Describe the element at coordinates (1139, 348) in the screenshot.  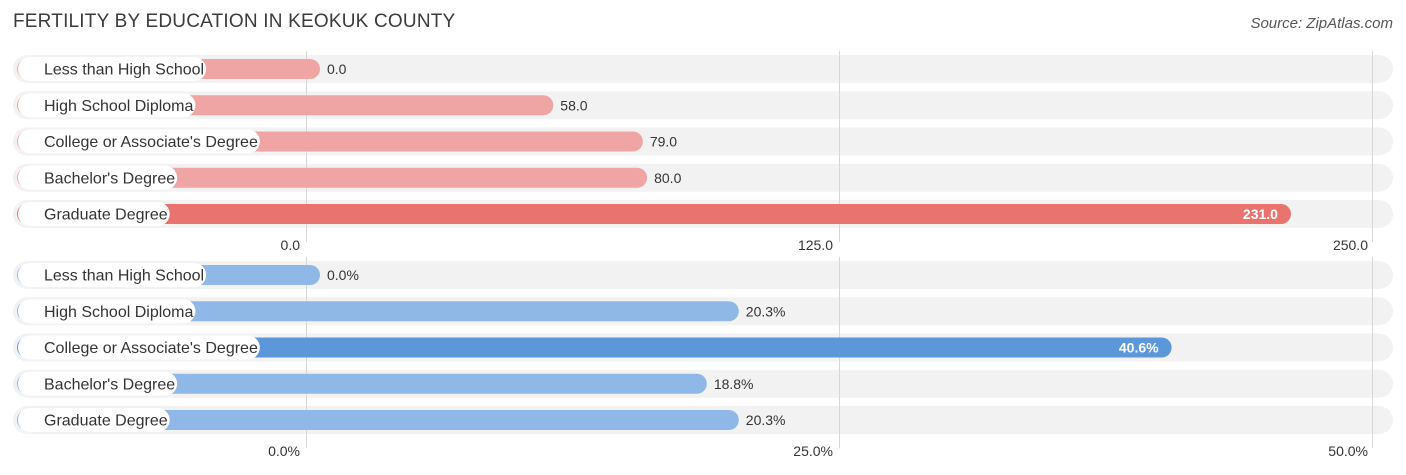
I see `value-label: 40.6%` at that location.